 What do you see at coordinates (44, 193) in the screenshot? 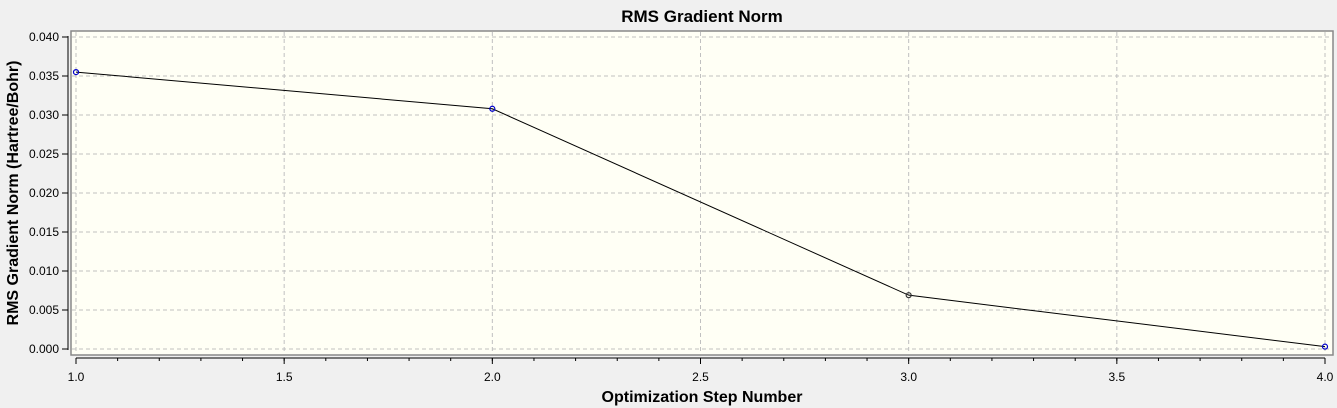
I see `y-tick-label: 0.020` at bounding box center [44, 193].